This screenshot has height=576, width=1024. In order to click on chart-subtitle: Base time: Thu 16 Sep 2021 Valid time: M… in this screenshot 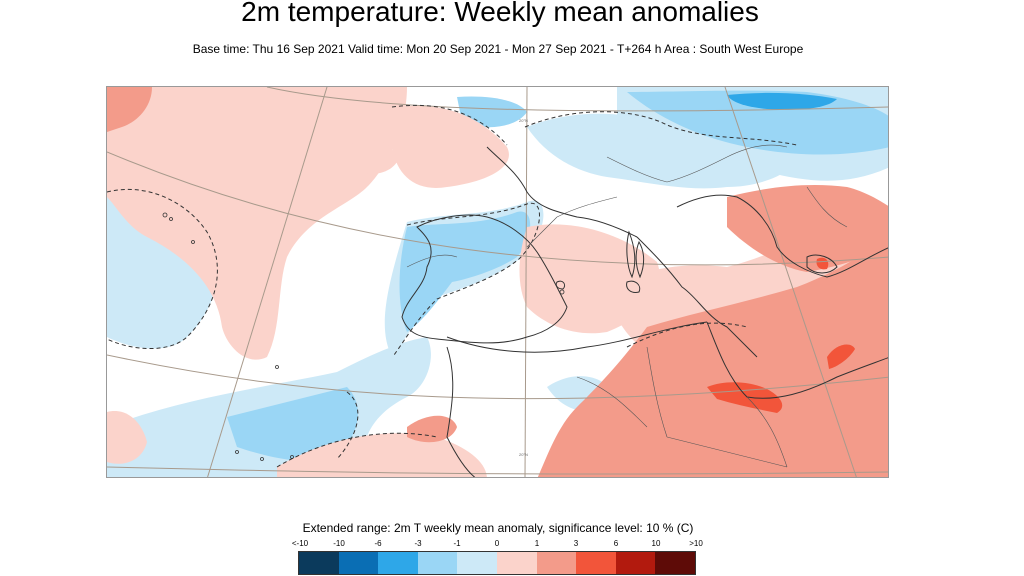, I will do `click(498, 49)`.